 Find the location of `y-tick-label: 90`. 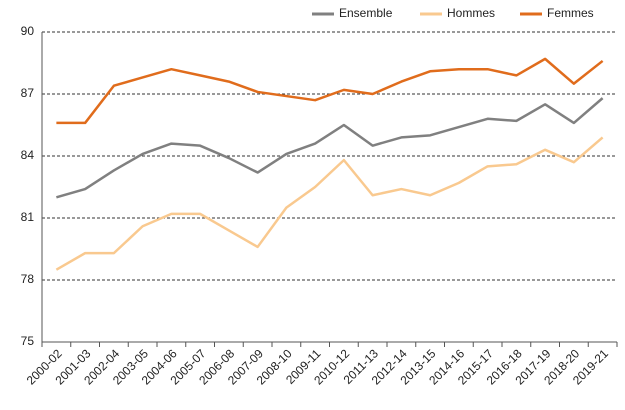

y-tick-label: 90 is located at coordinates (28, 31).